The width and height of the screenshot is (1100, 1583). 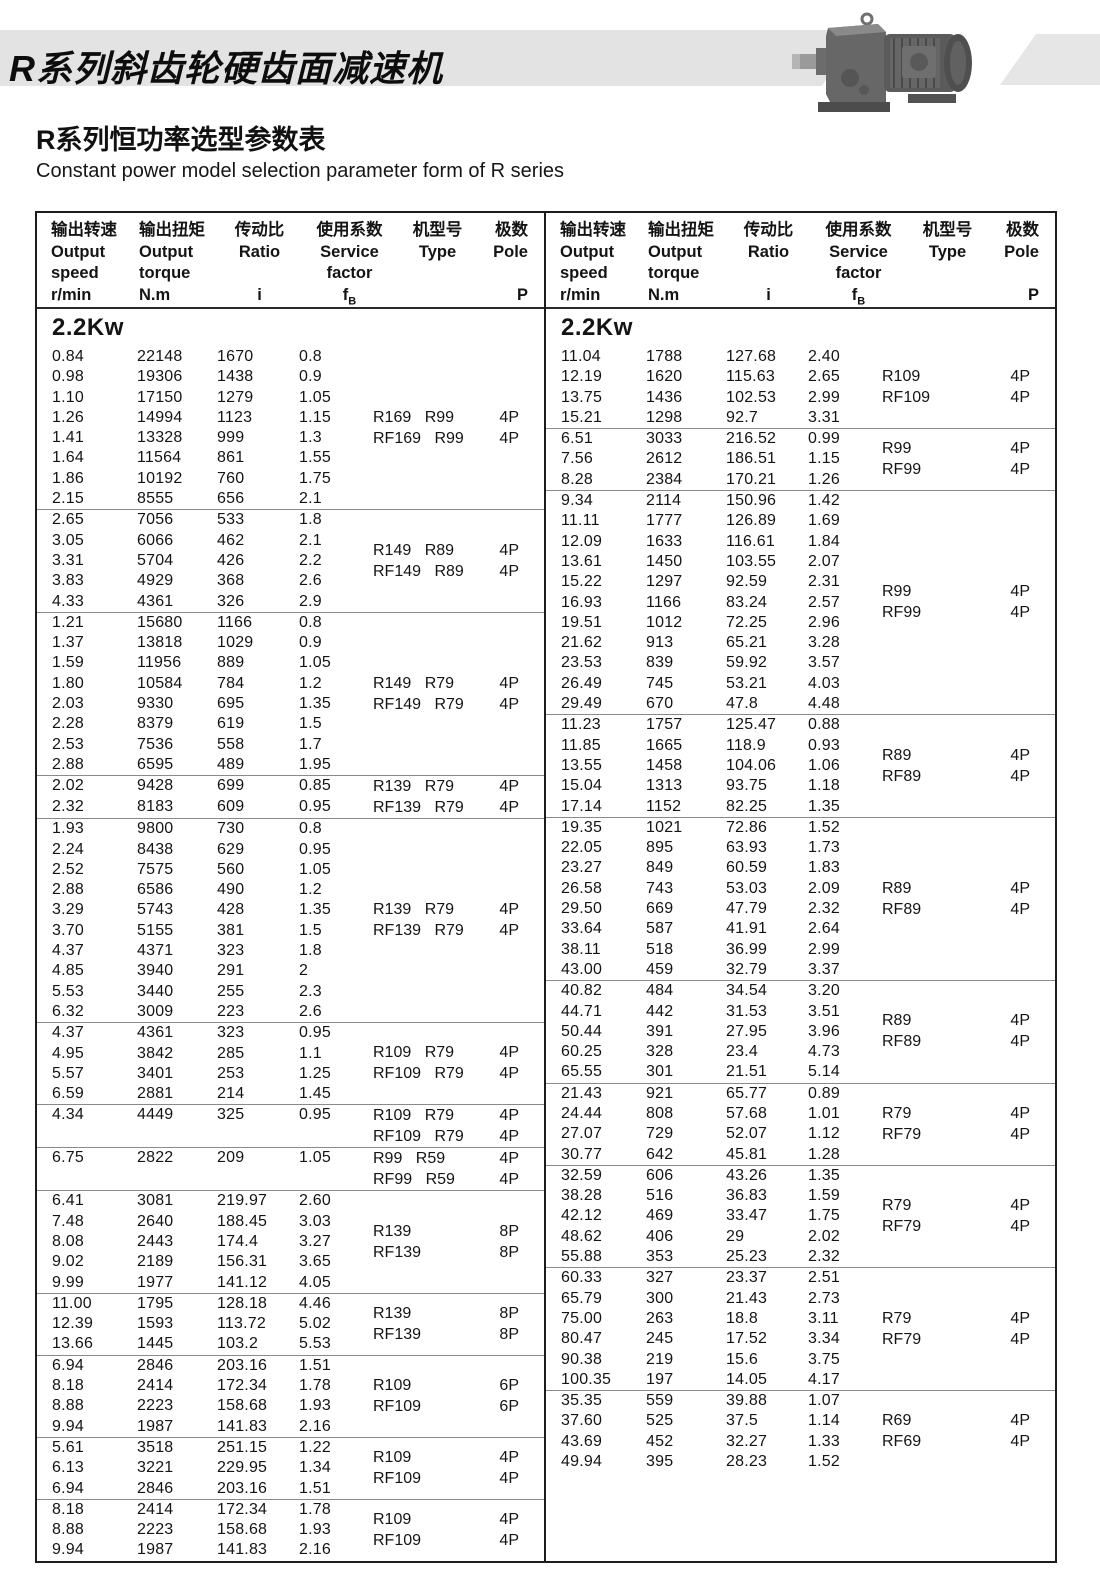 What do you see at coordinates (68, 560) in the screenshot?
I see `output-speed-cell: 3.31` at bounding box center [68, 560].